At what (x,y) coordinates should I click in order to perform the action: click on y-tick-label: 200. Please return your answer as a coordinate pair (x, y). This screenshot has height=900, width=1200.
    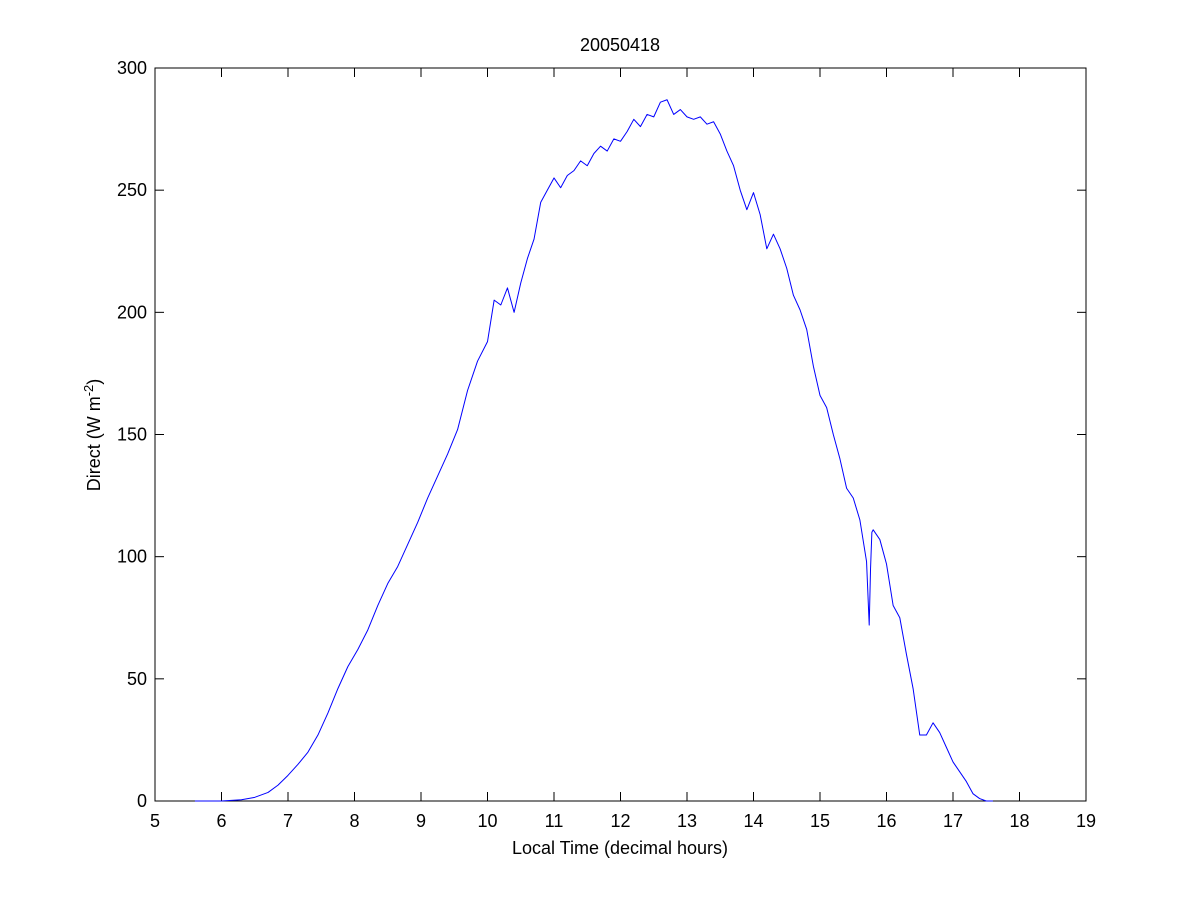
    Looking at the image, I should click on (132, 312).